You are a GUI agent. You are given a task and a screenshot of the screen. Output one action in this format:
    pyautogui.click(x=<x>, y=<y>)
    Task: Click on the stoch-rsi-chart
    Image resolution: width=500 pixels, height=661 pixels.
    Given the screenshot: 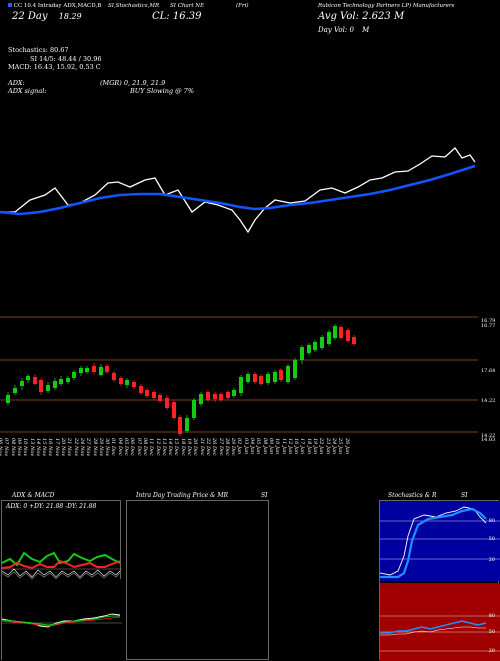 What is the action you would take?
    pyautogui.click(x=440, y=581)
    